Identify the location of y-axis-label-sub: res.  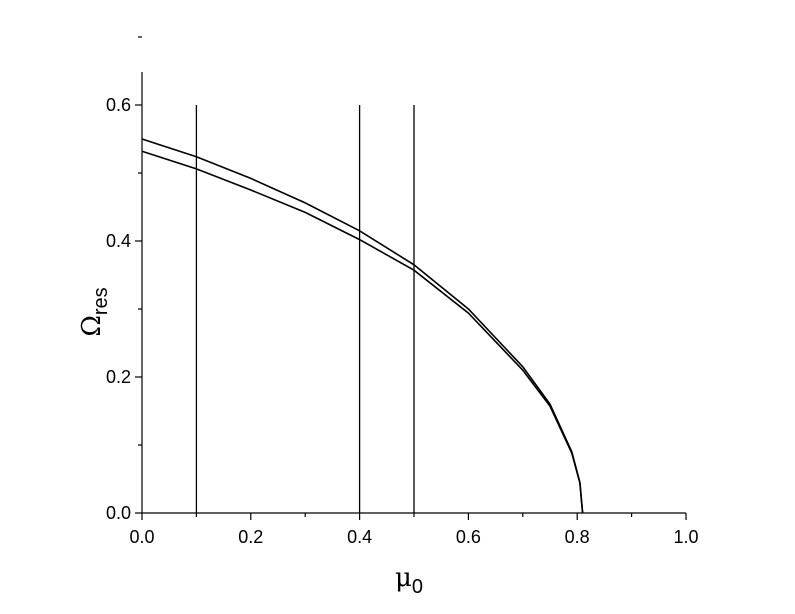
(101, 301).